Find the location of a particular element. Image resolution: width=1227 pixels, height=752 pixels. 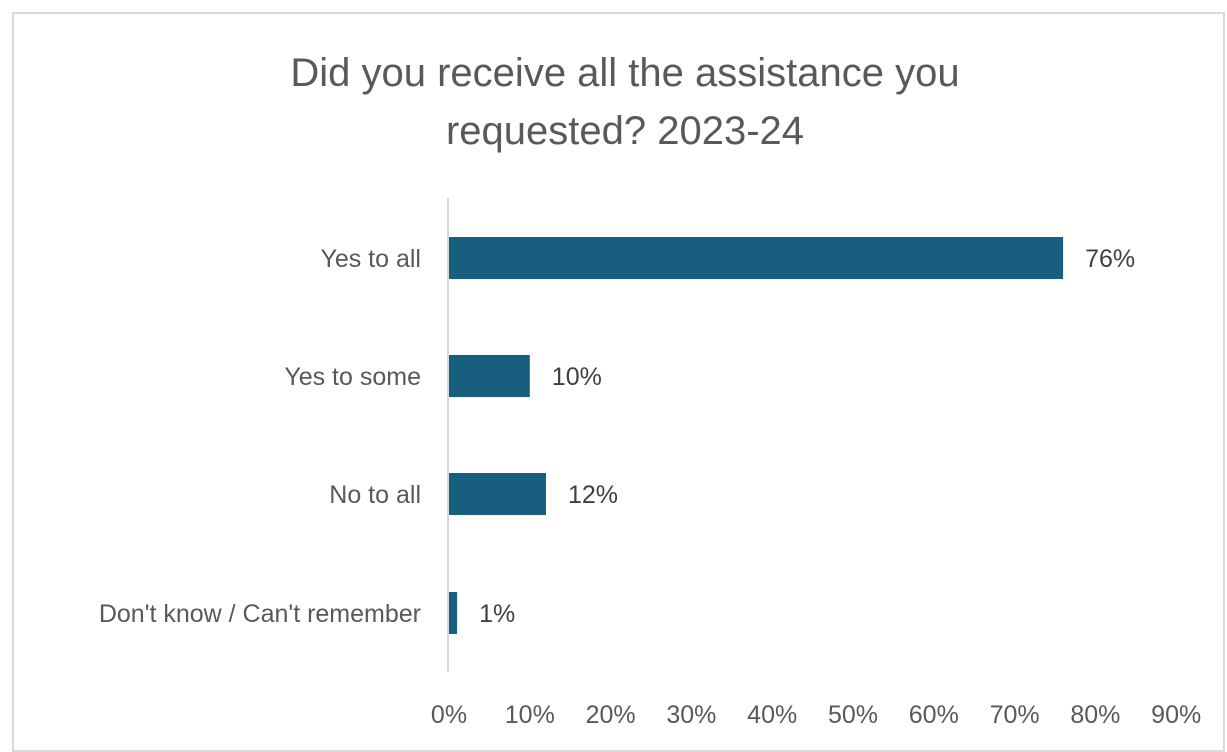

x-tick-label: 20% is located at coordinates (611, 715).